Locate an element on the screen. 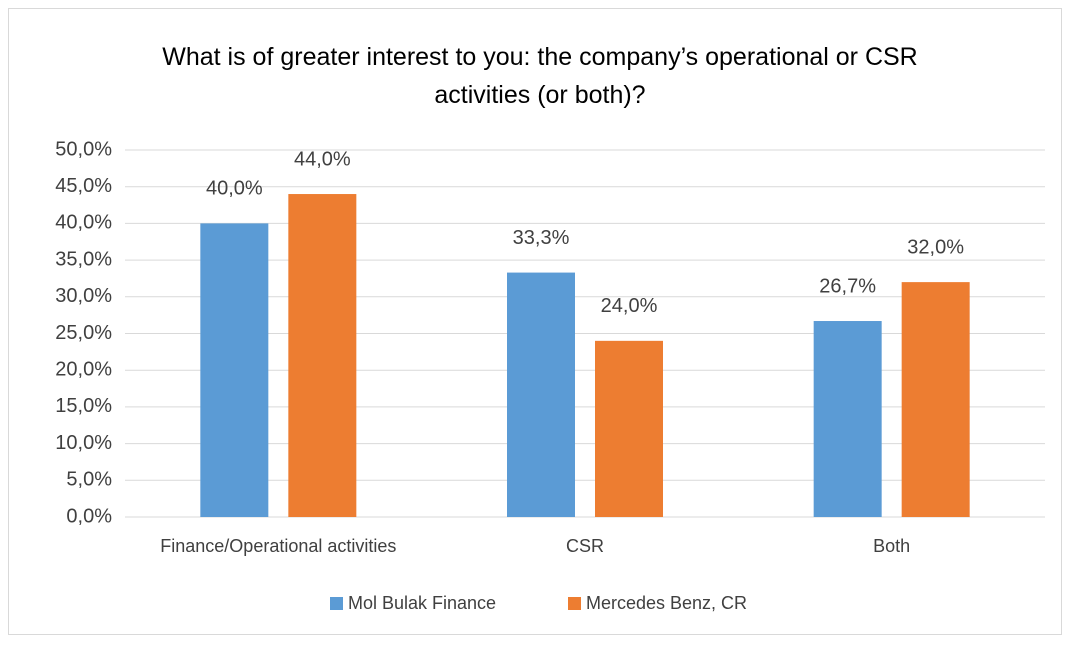  data-label: 40,0% is located at coordinates (234, 189).